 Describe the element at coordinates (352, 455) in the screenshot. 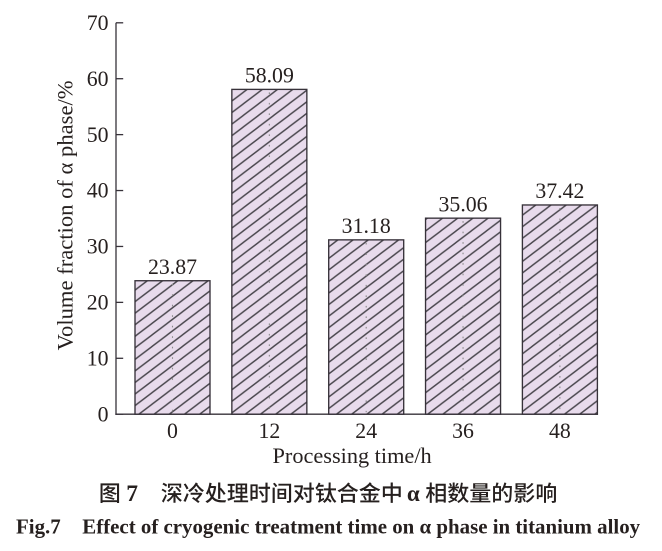

I see `svg-text: Processing time/h` at that location.